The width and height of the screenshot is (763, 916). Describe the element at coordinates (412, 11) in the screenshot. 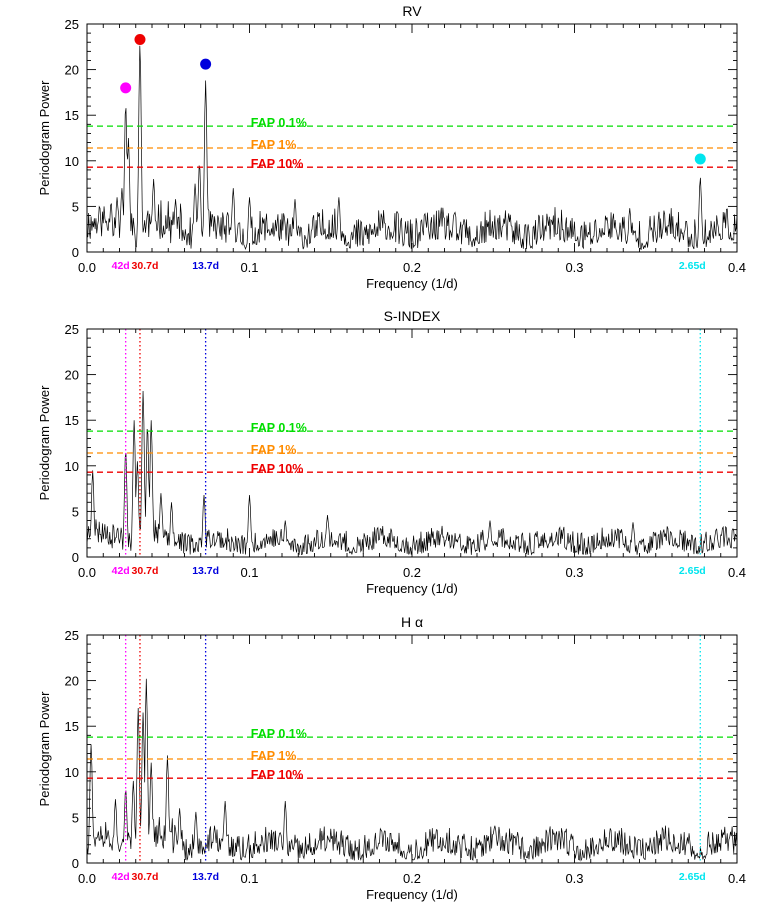

I see `panel-title: RV` at that location.